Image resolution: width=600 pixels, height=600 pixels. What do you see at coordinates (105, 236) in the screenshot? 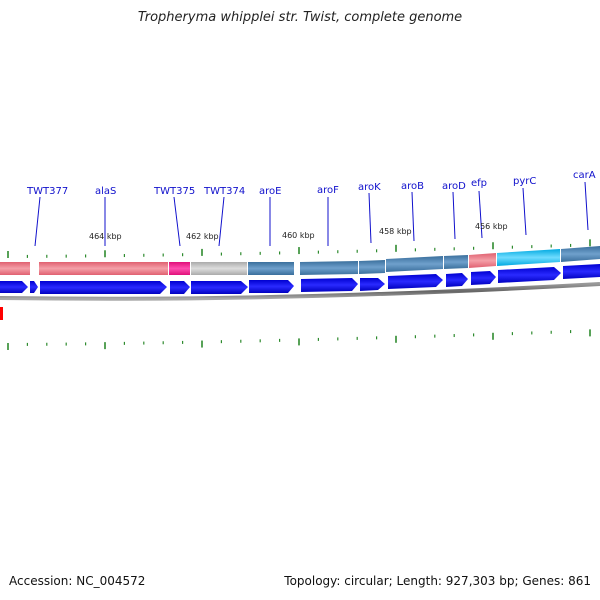
I see `kbp-label: 464 kbp` at bounding box center [105, 236].